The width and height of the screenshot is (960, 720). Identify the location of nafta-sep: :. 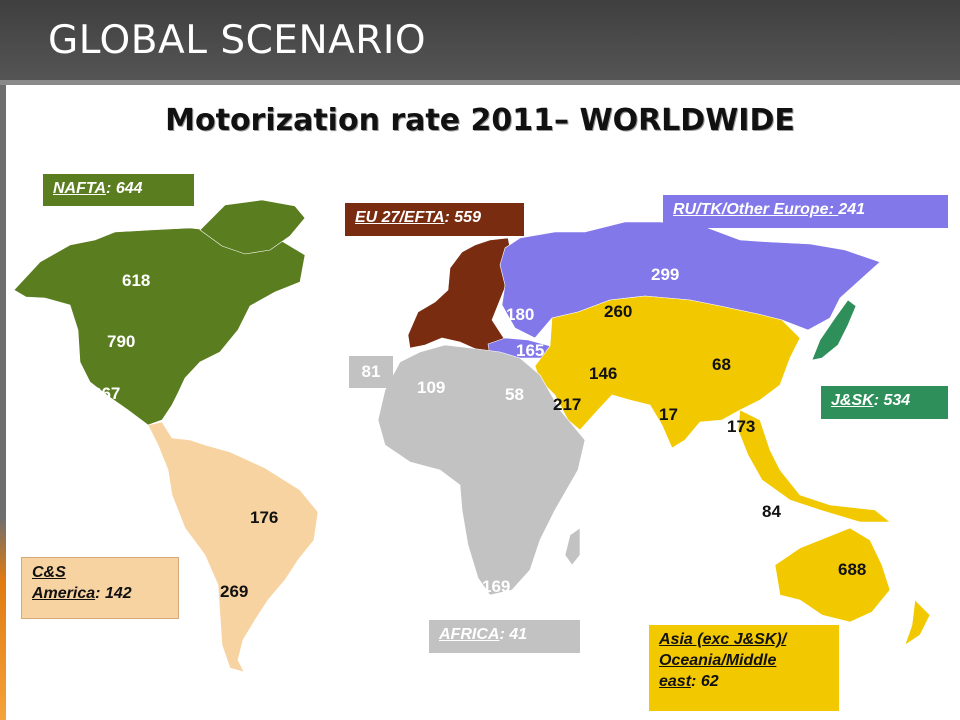
(111, 188).